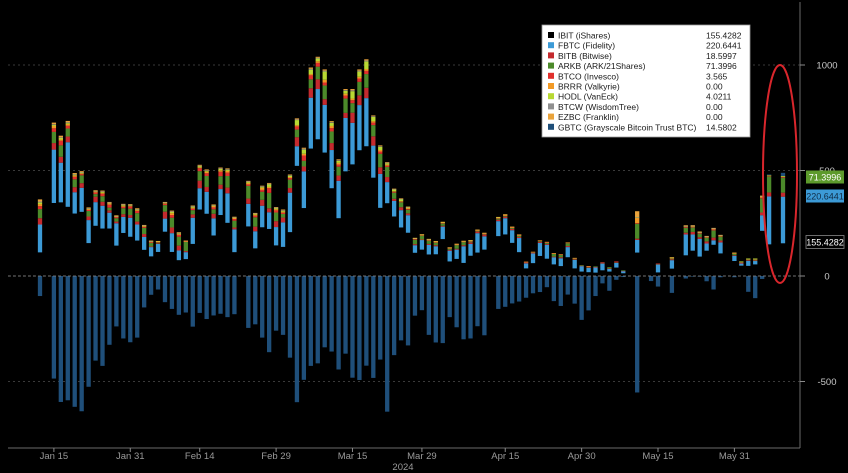 This screenshot has width=848, height=473. What do you see at coordinates (276, 456) in the screenshot?
I see `x-tick-label: Feb 29` at bounding box center [276, 456].